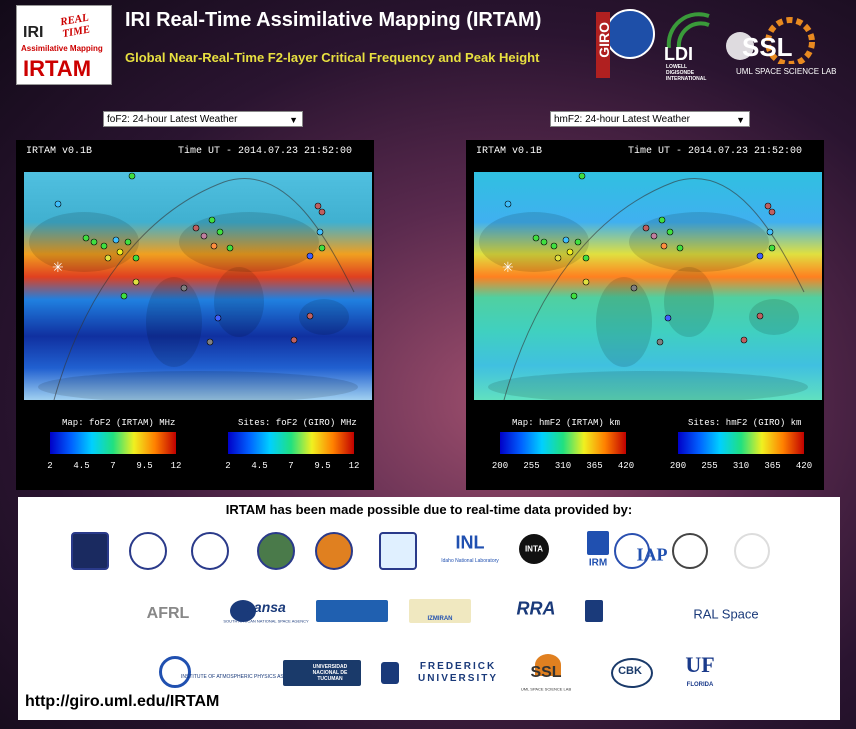 The width and height of the screenshot is (856, 729). What do you see at coordinates (119, 423) in the screenshot?
I see `map-legend-label: Map: foF2 (IRTAM) MHz` at bounding box center [119, 423].